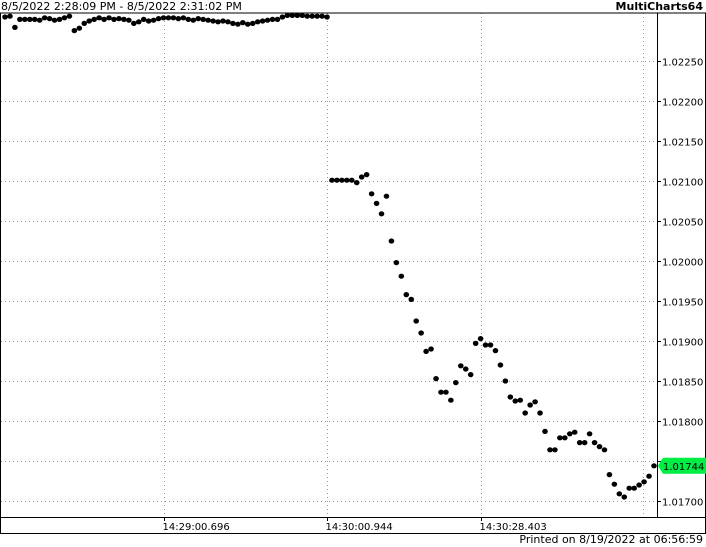  I want to click on last-price-badge-shape, so click(682, 465).